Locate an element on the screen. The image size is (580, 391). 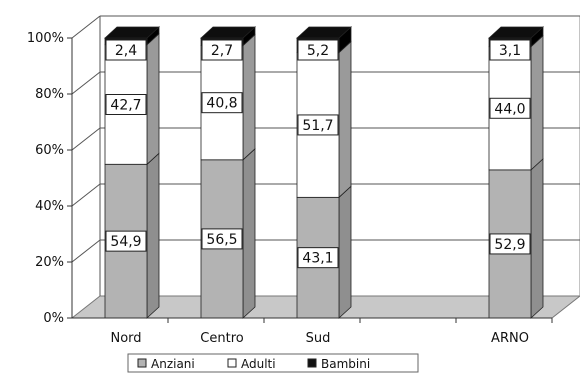
data-label: 3,1 is located at coordinates (510, 51).